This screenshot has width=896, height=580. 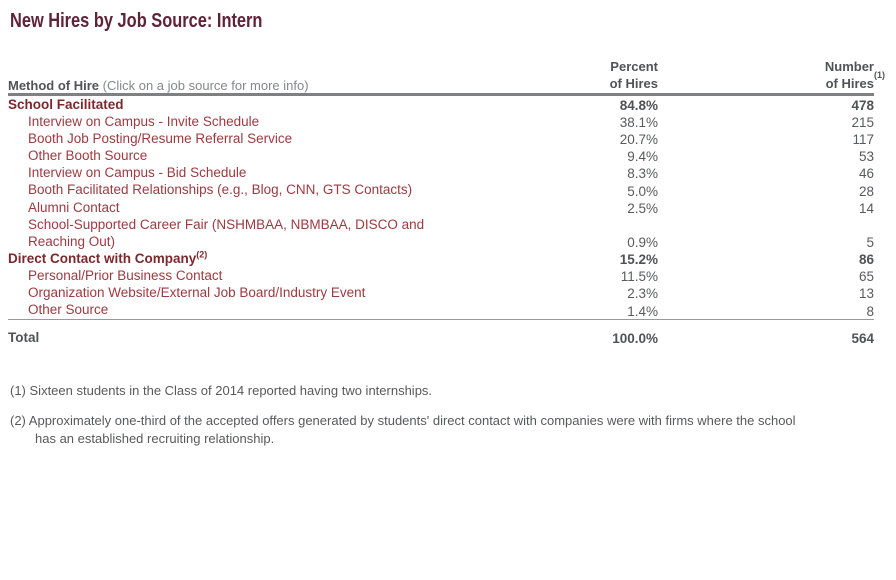 What do you see at coordinates (125, 276) in the screenshot?
I see `job-source-link: Personal/Prior Business Contact` at bounding box center [125, 276].